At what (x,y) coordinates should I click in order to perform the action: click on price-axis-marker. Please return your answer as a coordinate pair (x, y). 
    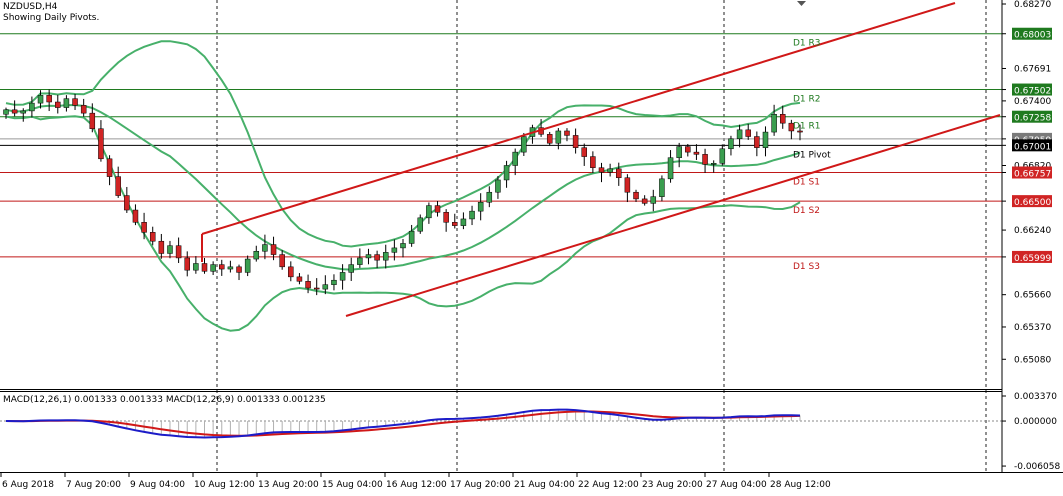
    Looking at the image, I should click on (1032, 89).